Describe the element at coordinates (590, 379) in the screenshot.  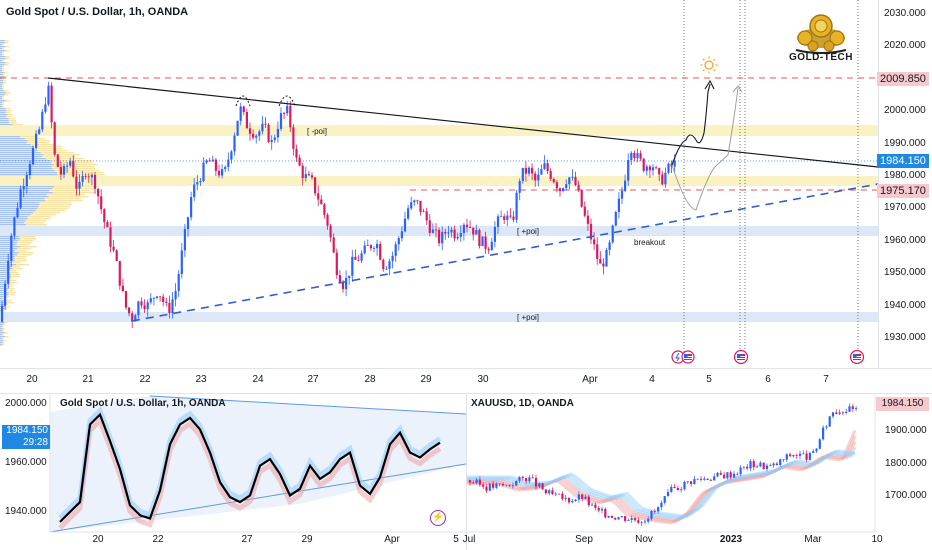
I see `time-axis-label: Apr` at that location.